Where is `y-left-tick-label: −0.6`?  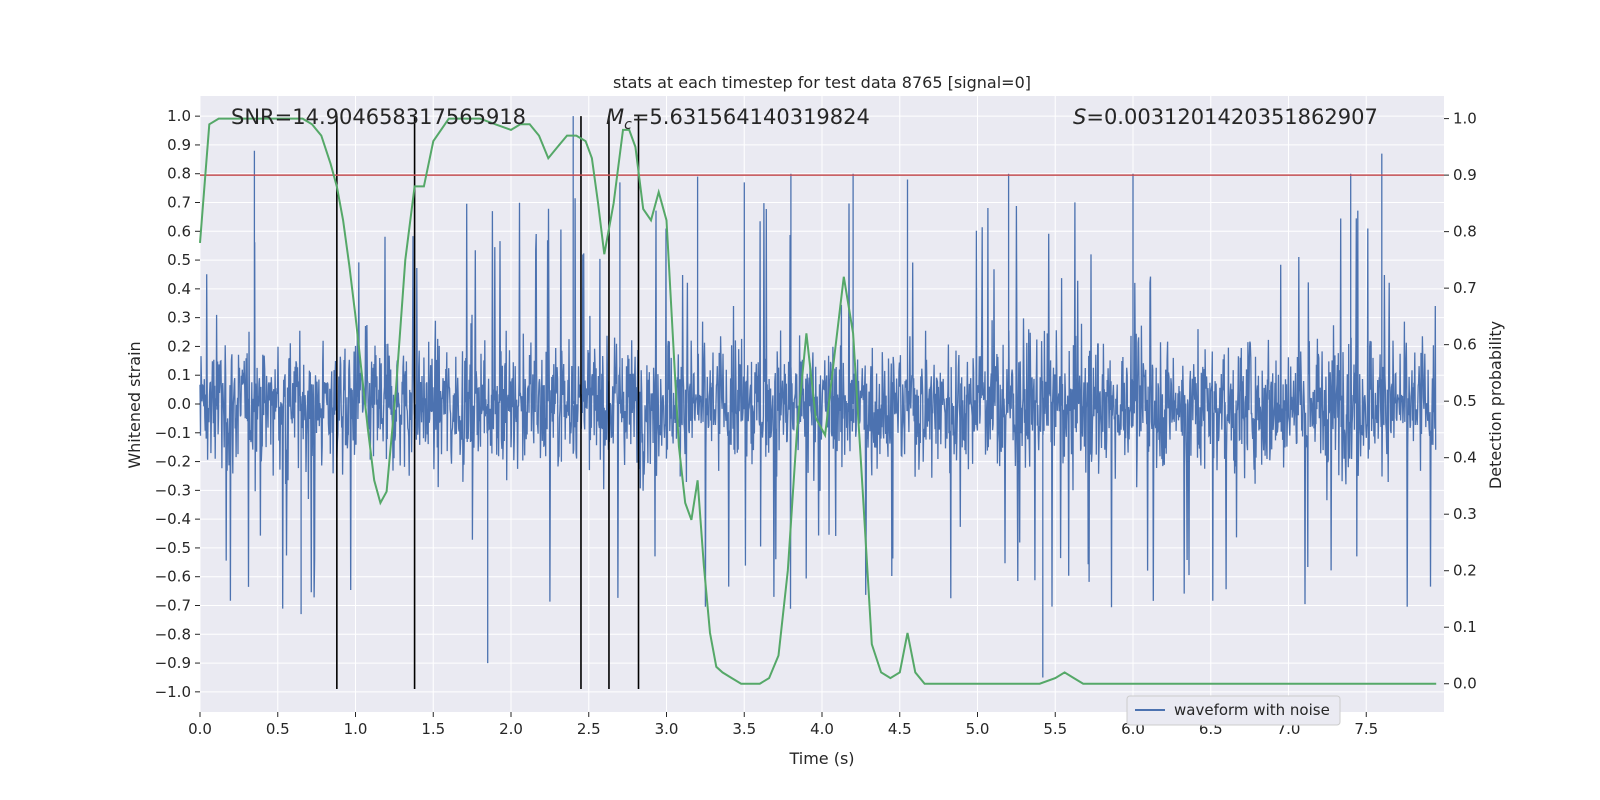 y-left-tick-label: −0.6 is located at coordinates (173, 577).